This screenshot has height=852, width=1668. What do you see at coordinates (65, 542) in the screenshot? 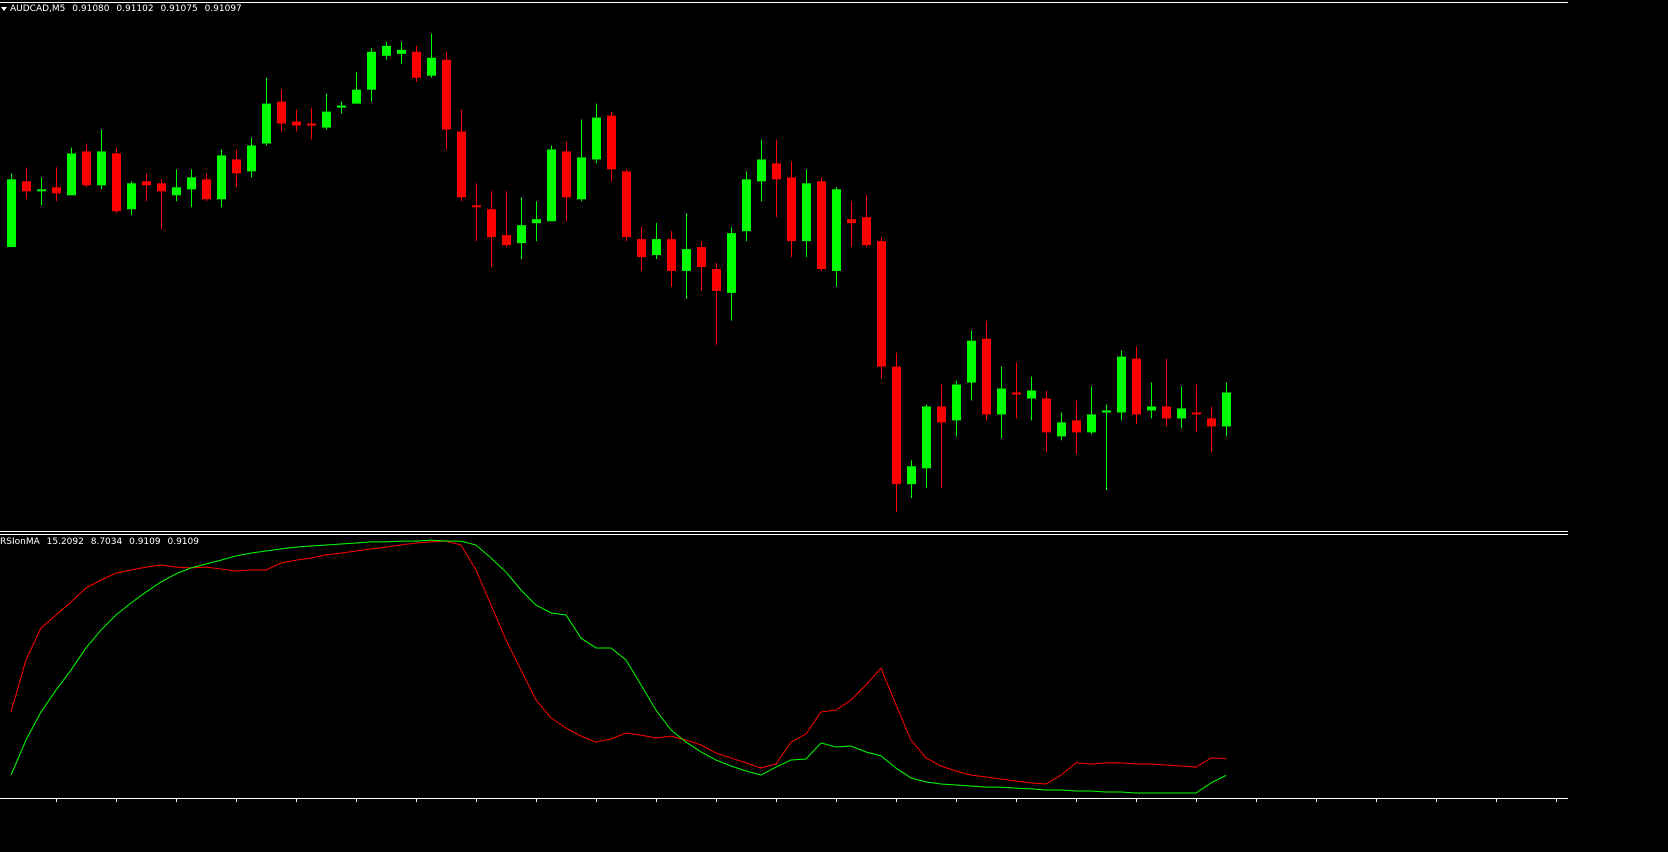
I see `indicator-value: 15.2092` at bounding box center [65, 542].